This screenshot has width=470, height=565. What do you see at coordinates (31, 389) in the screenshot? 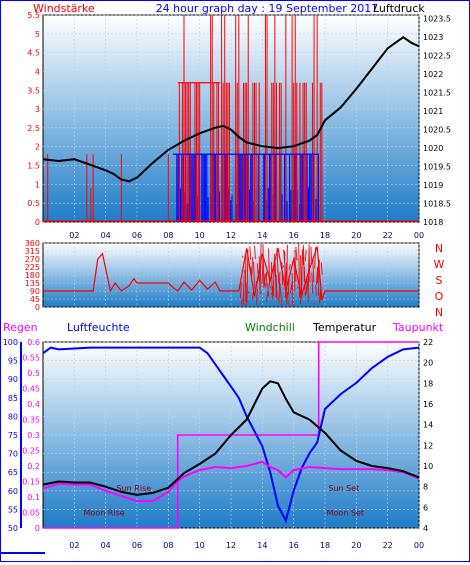
I see `rain-tick-label: 0.45` at bounding box center [31, 389].